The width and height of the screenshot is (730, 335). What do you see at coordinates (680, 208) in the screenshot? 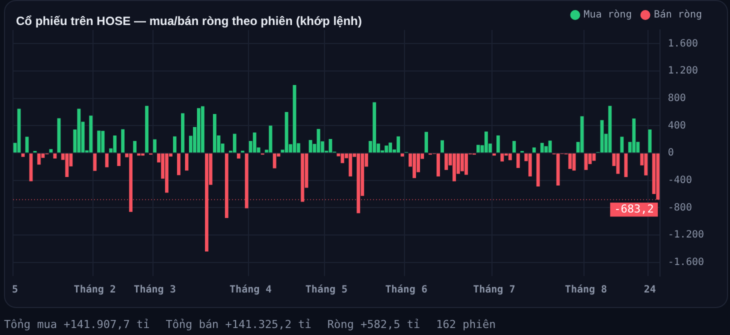
I see `y-tick-label: -800` at bounding box center [680, 208].